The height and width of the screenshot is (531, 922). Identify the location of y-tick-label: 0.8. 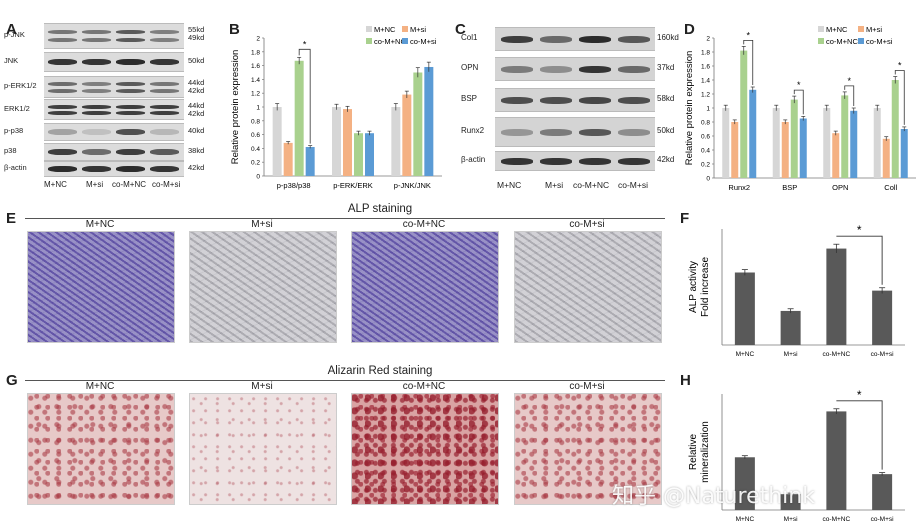
(705, 123).